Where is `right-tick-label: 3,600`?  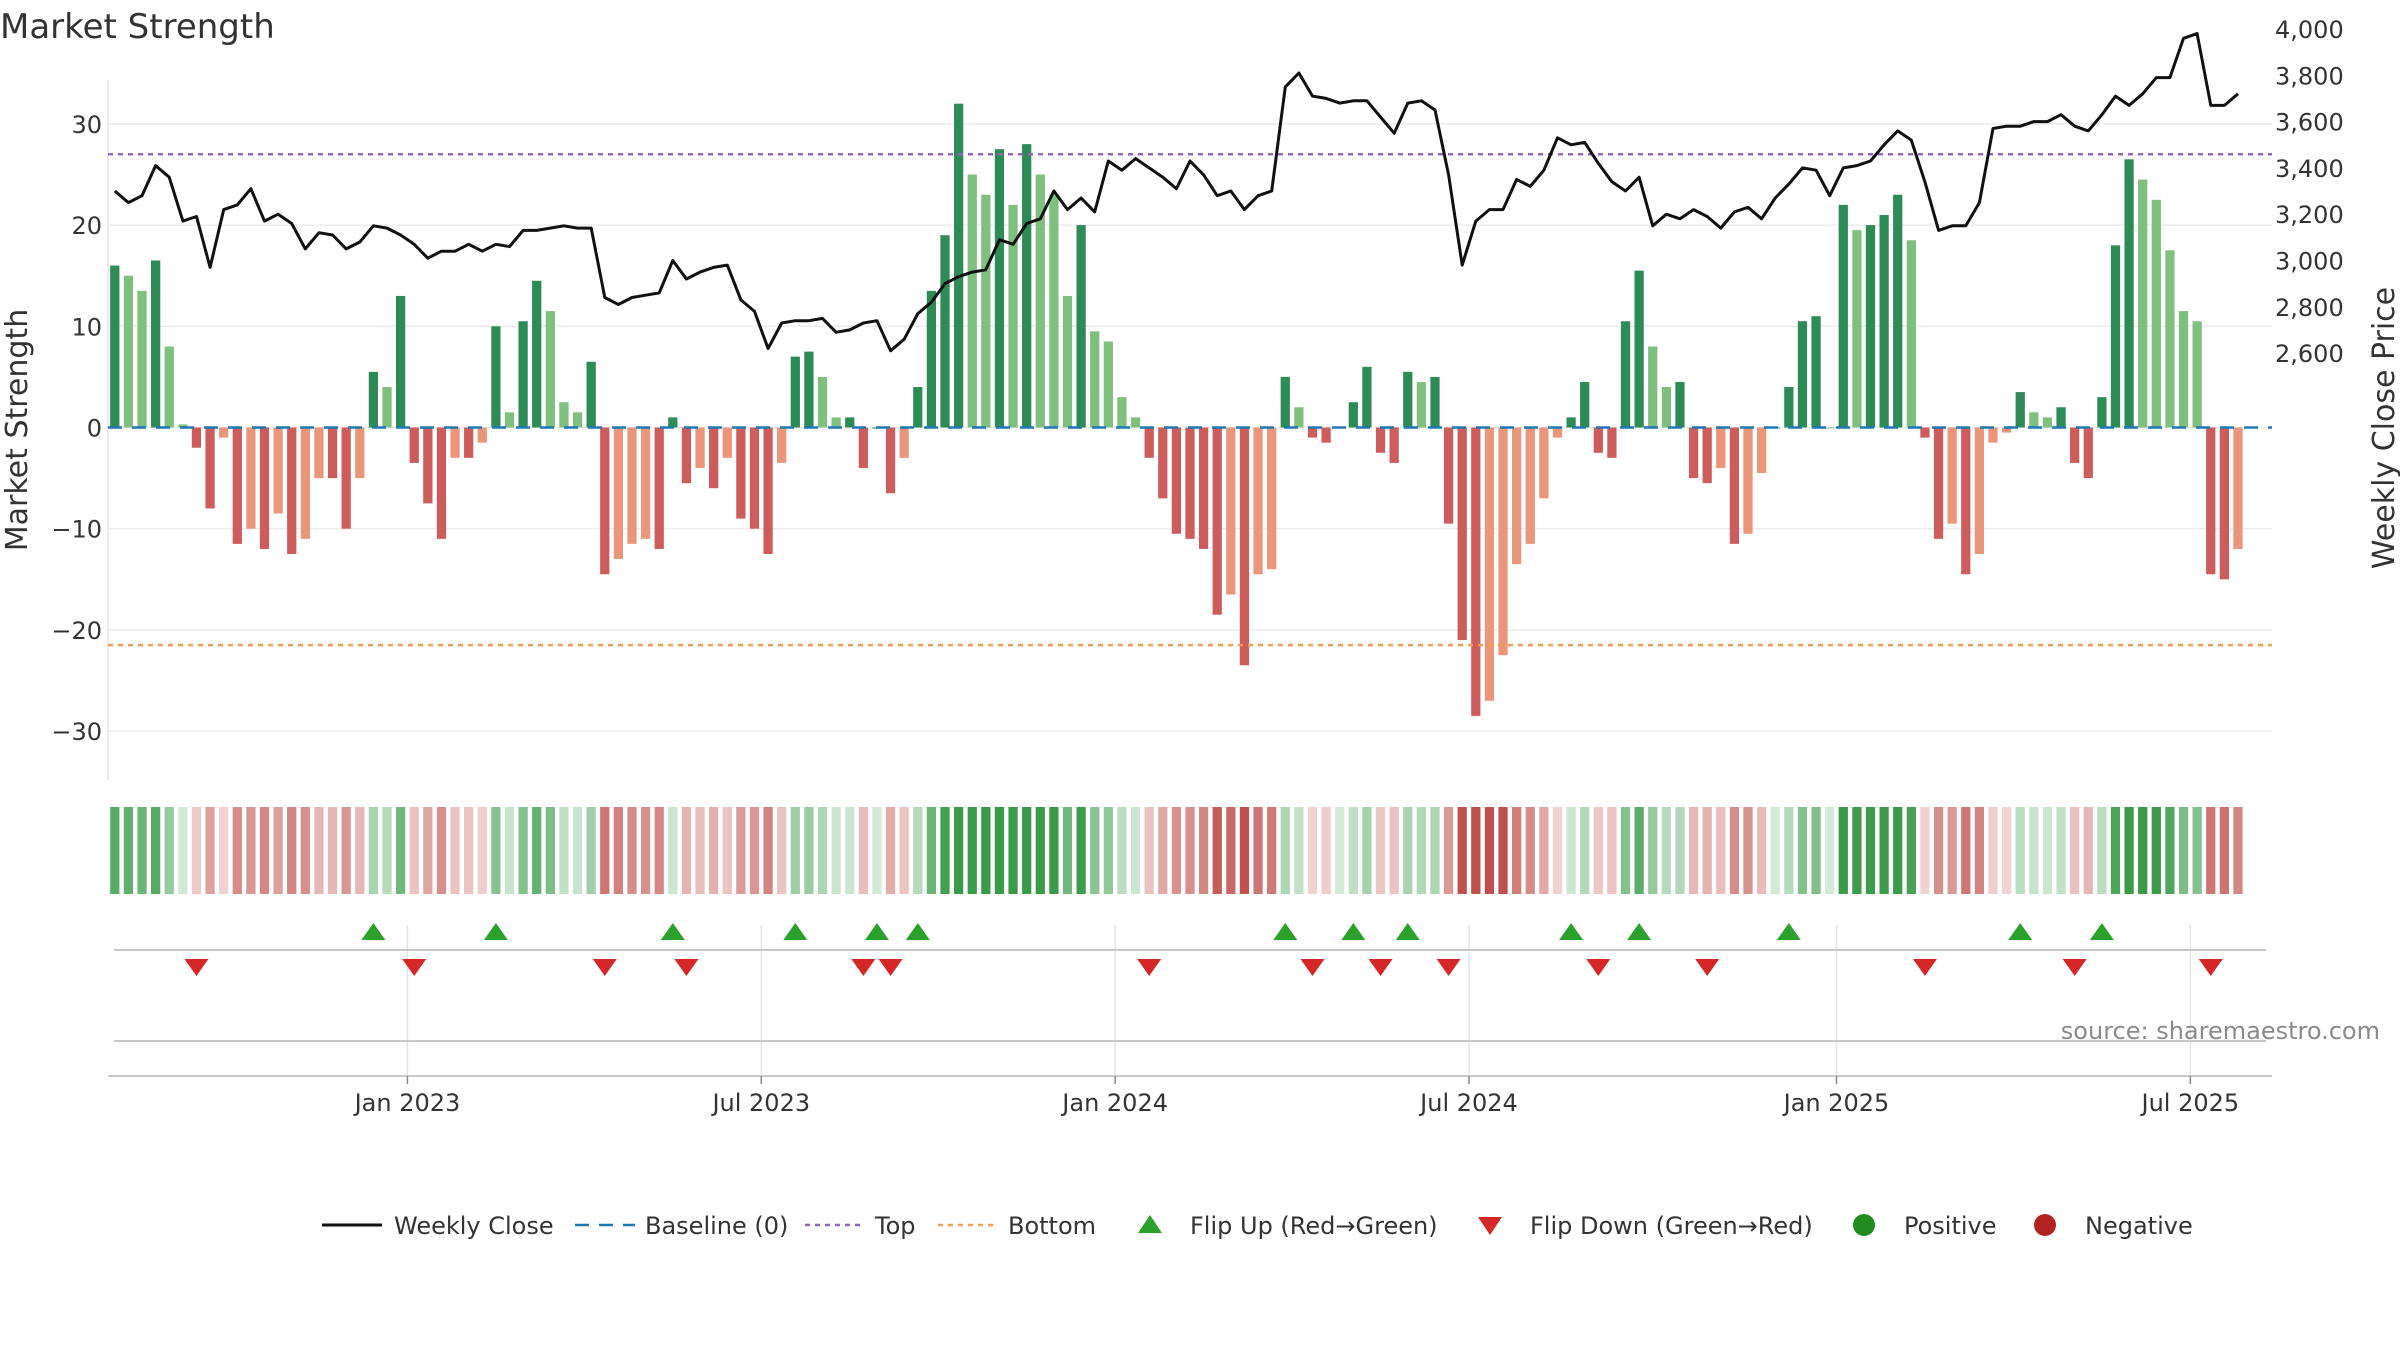 right-tick-label: 3,600 is located at coordinates (2309, 123).